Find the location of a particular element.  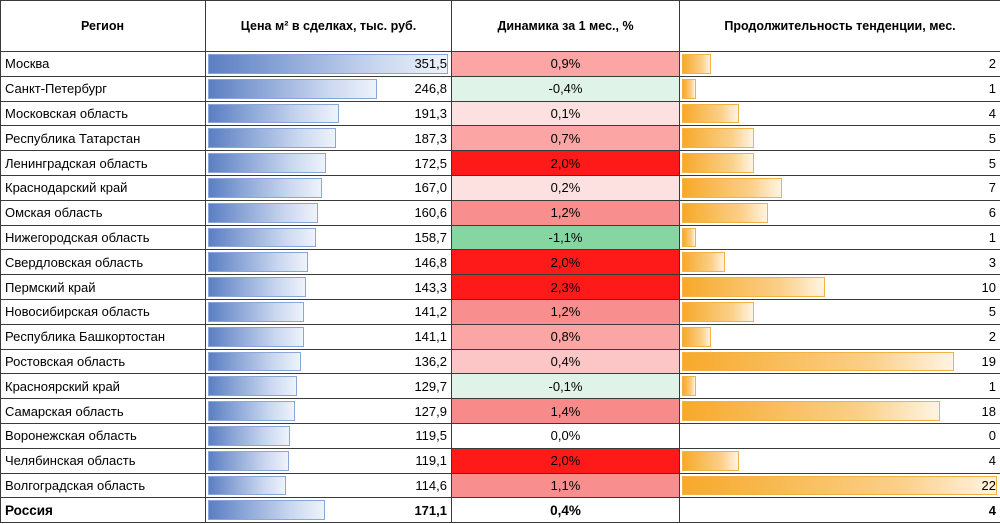

price-value: 187,3 is located at coordinates (430, 138).